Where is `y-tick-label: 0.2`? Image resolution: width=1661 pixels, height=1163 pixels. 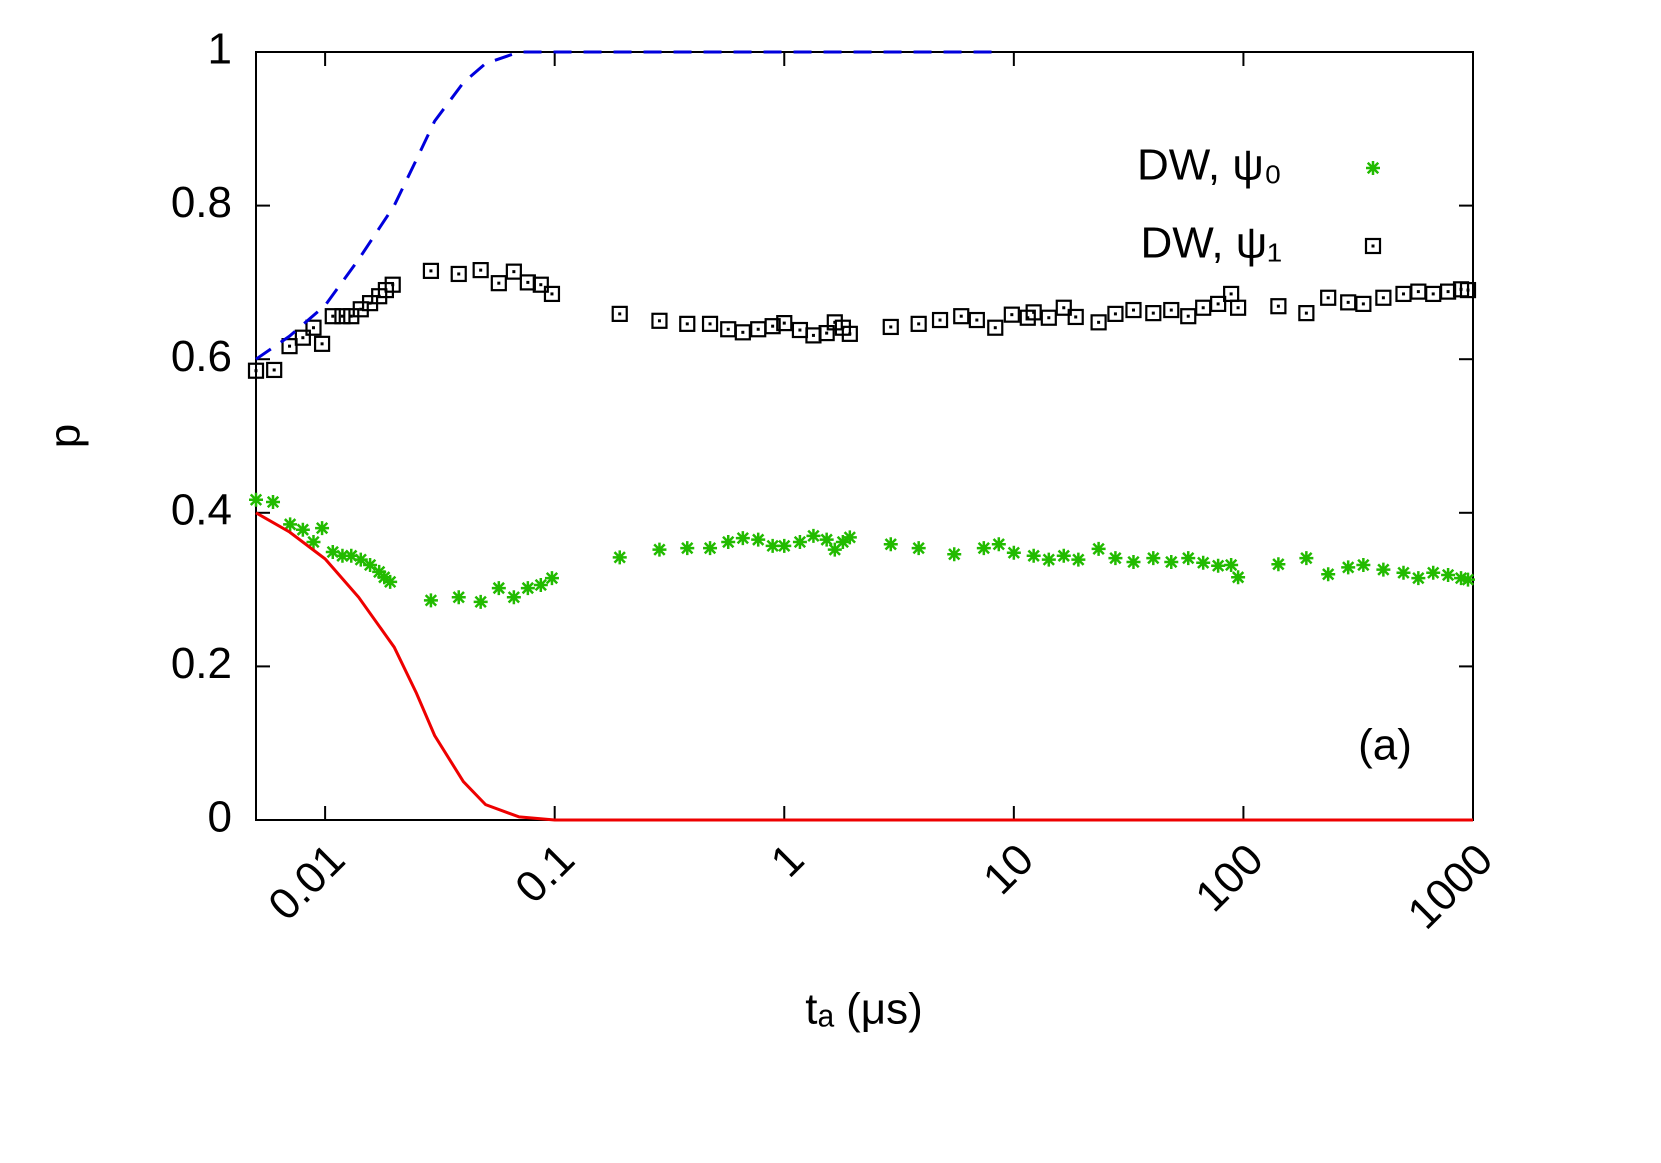 y-tick-label: 0.2 is located at coordinates (201, 663).